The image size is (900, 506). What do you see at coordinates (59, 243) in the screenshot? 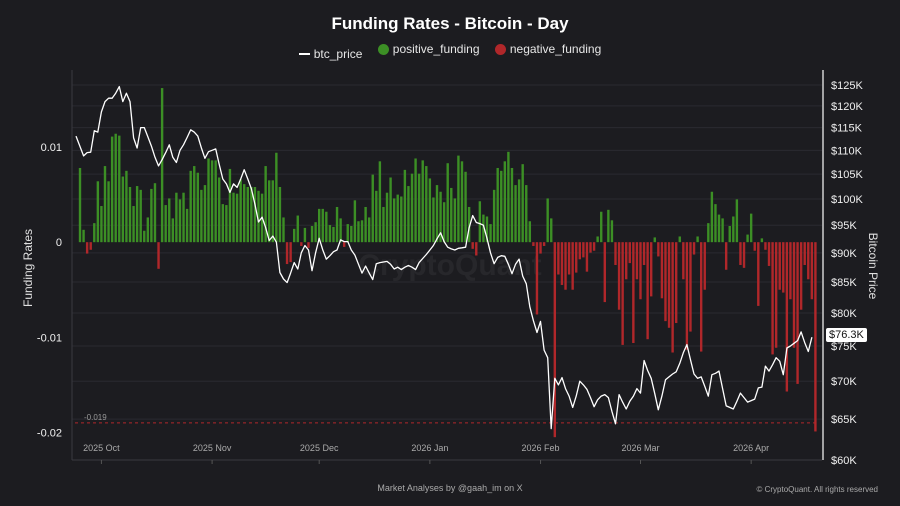
I see `y-left-tick-label: 0` at bounding box center [59, 243].